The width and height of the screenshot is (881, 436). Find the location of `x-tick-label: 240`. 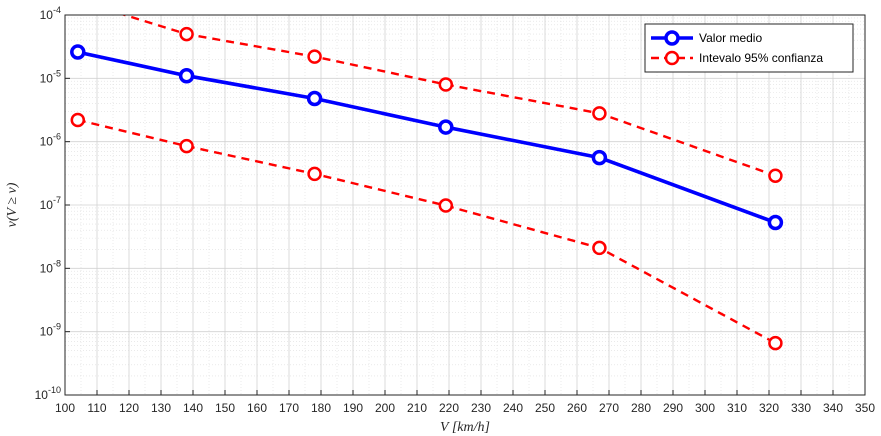

x-tick-label: 240 is located at coordinates (513, 408).